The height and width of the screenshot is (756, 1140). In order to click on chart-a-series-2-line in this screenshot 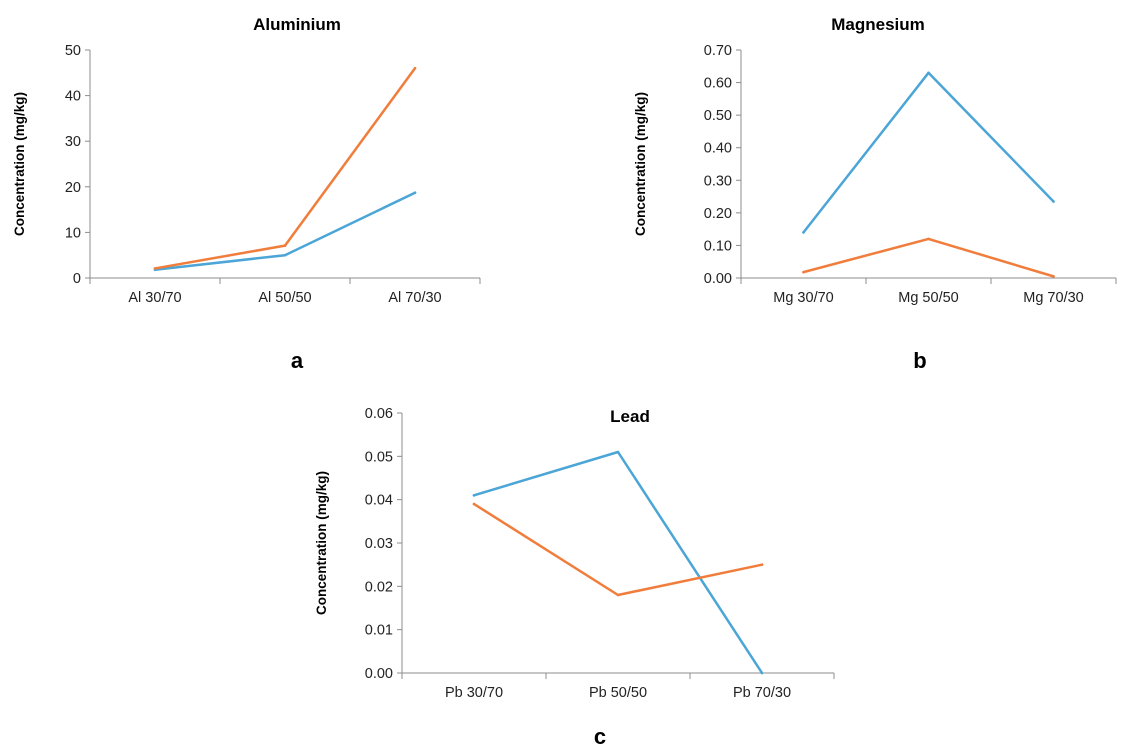, I will do `click(285, 168)`.